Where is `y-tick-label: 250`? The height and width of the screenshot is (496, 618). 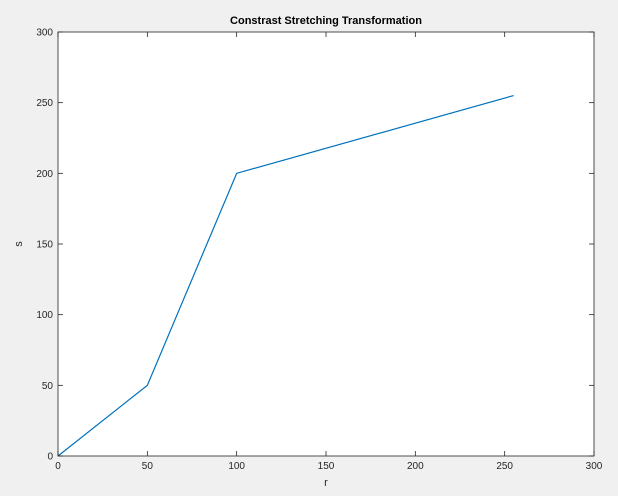 y-tick-label: 250 is located at coordinates (44, 103).